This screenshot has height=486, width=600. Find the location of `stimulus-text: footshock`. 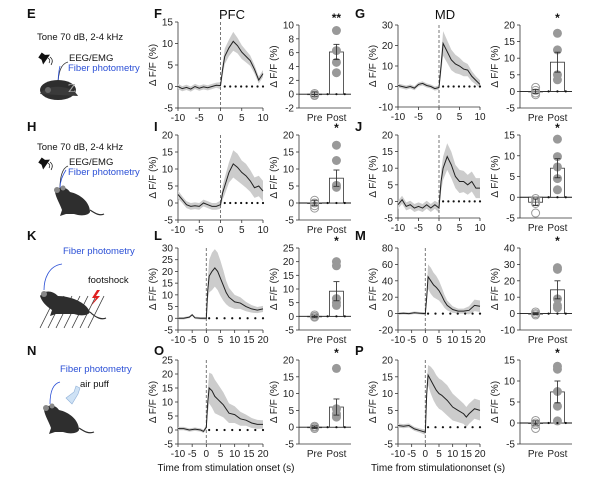

stimulus-text: footshock is located at coordinates (108, 280).